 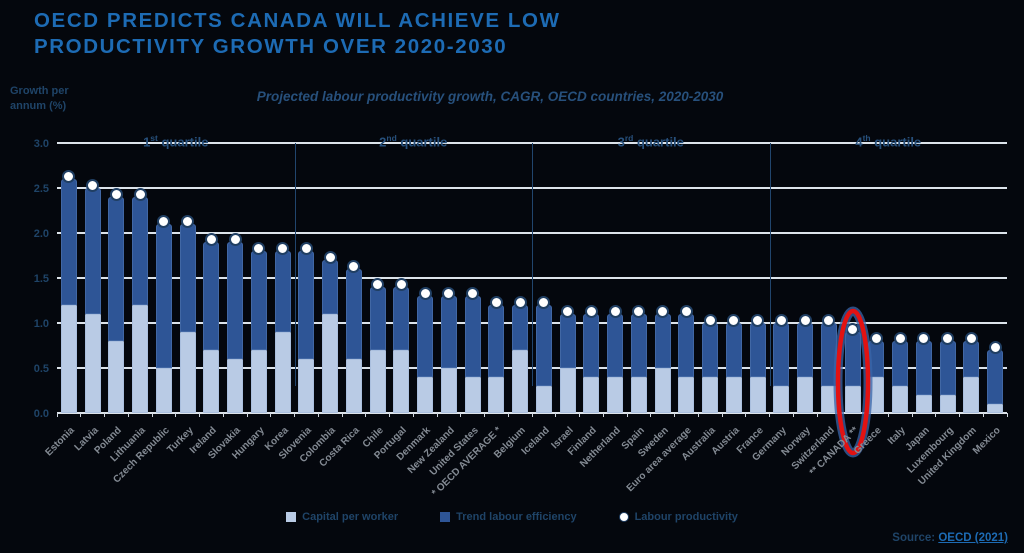 What do you see at coordinates (651, 141) in the screenshot?
I see `quartile-label-3: 3rd quartile` at bounding box center [651, 141].